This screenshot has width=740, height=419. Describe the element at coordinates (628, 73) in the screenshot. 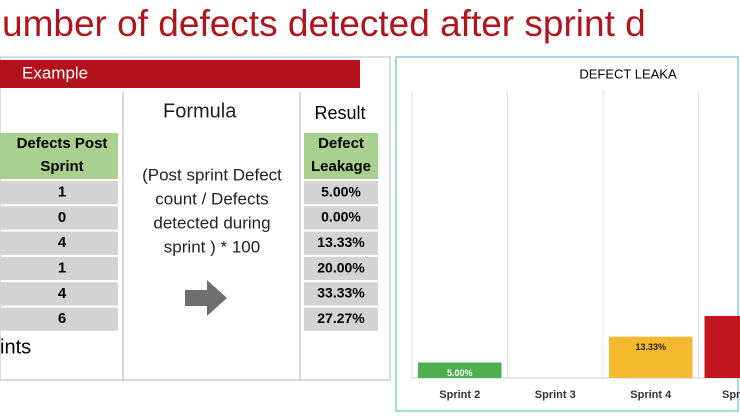

I see `chart-title: DEFECT LEAKA` at that location.